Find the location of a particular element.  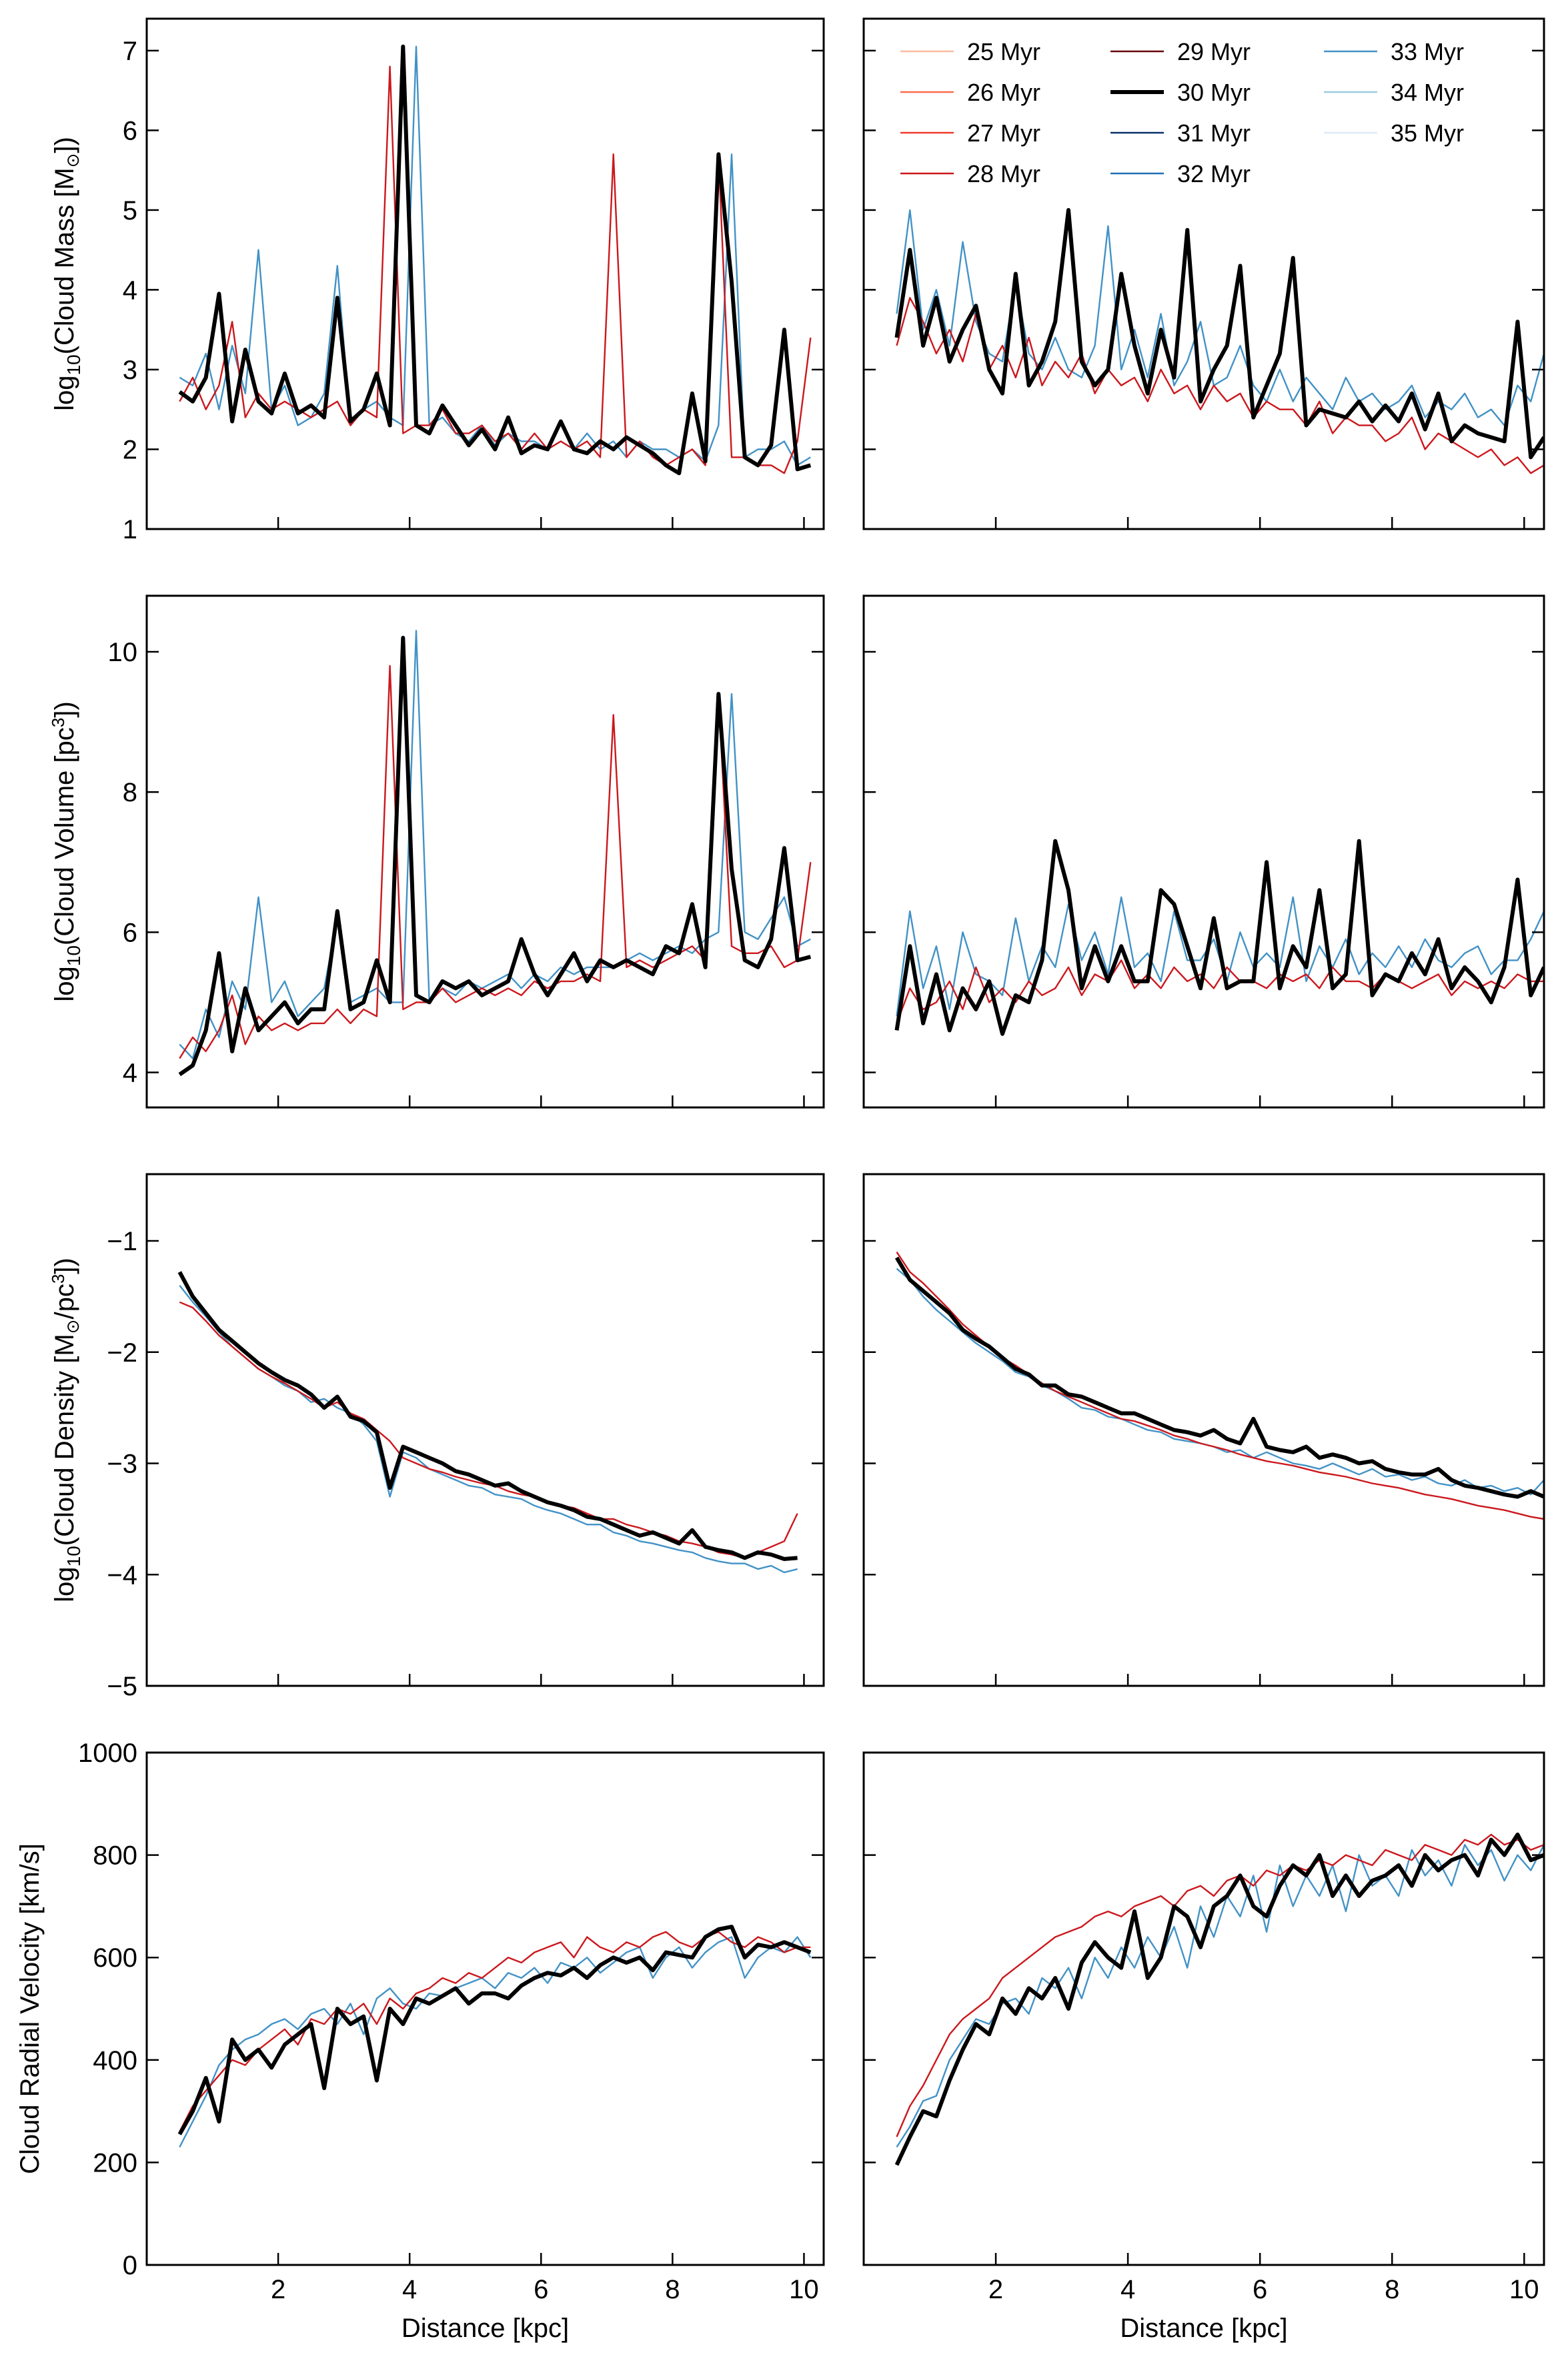

panel-r1-c0: 4 6 8 10 log10(Cloud Volume [pc3]) is located at coordinates (436, 852).